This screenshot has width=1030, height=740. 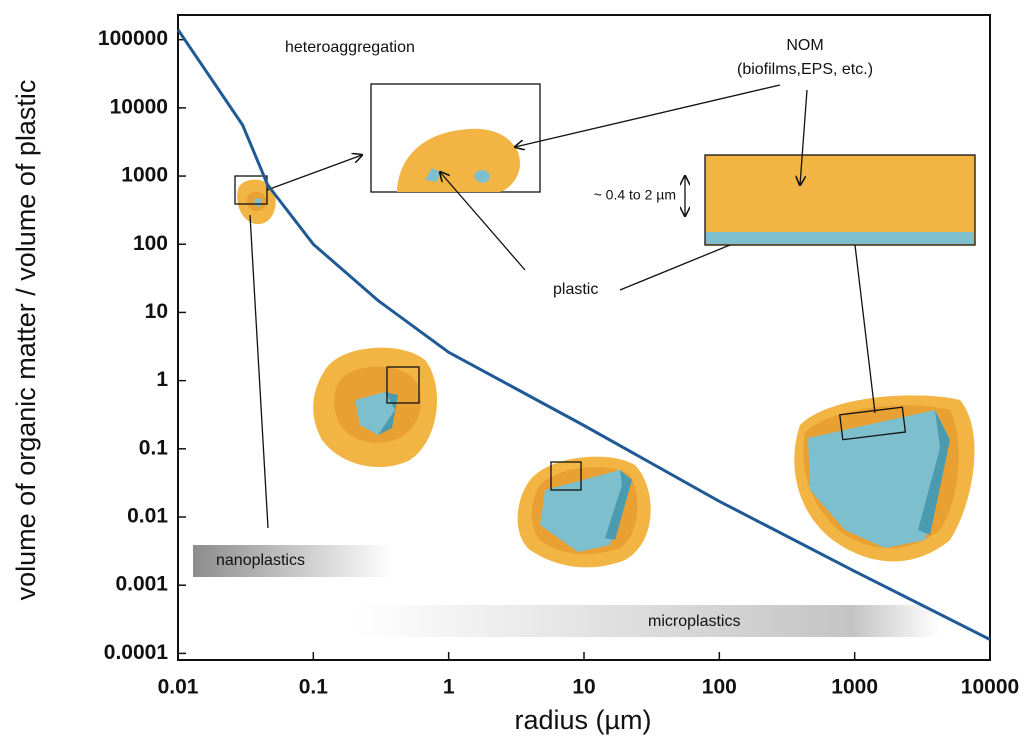 I want to click on x-tick-label: 100, so click(x=719, y=687).